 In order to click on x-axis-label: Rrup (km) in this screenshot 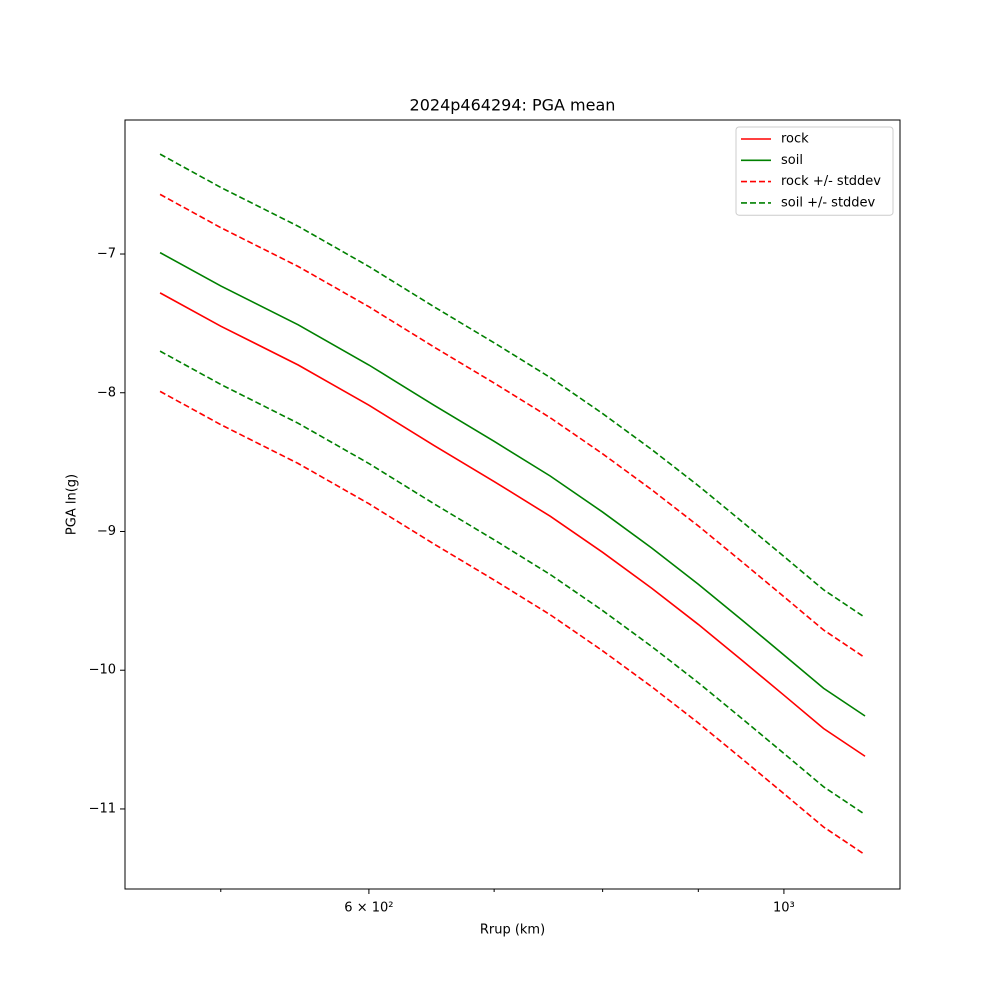, I will do `click(512, 930)`.